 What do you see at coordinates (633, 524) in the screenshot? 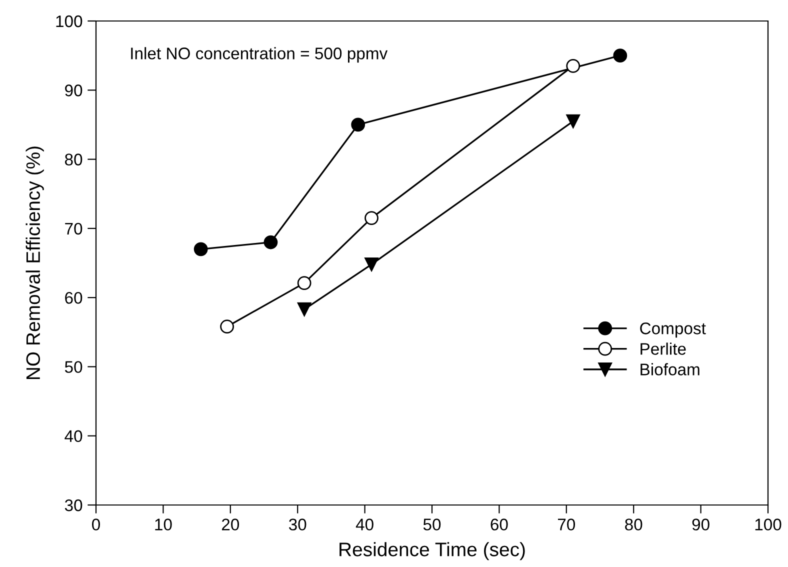
I see `x-tick-label: 80` at bounding box center [633, 524].